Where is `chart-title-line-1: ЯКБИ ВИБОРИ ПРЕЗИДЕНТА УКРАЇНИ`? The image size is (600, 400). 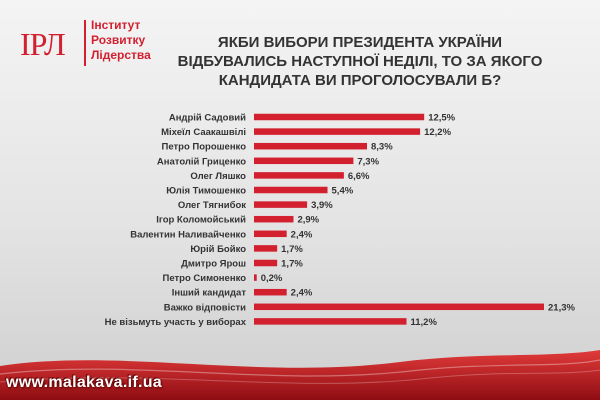
chart-title-line-1: ЯКБИ ВИБОРИ ПРЕЗИДЕНТА УКРАЇНИ is located at coordinates (360, 42).